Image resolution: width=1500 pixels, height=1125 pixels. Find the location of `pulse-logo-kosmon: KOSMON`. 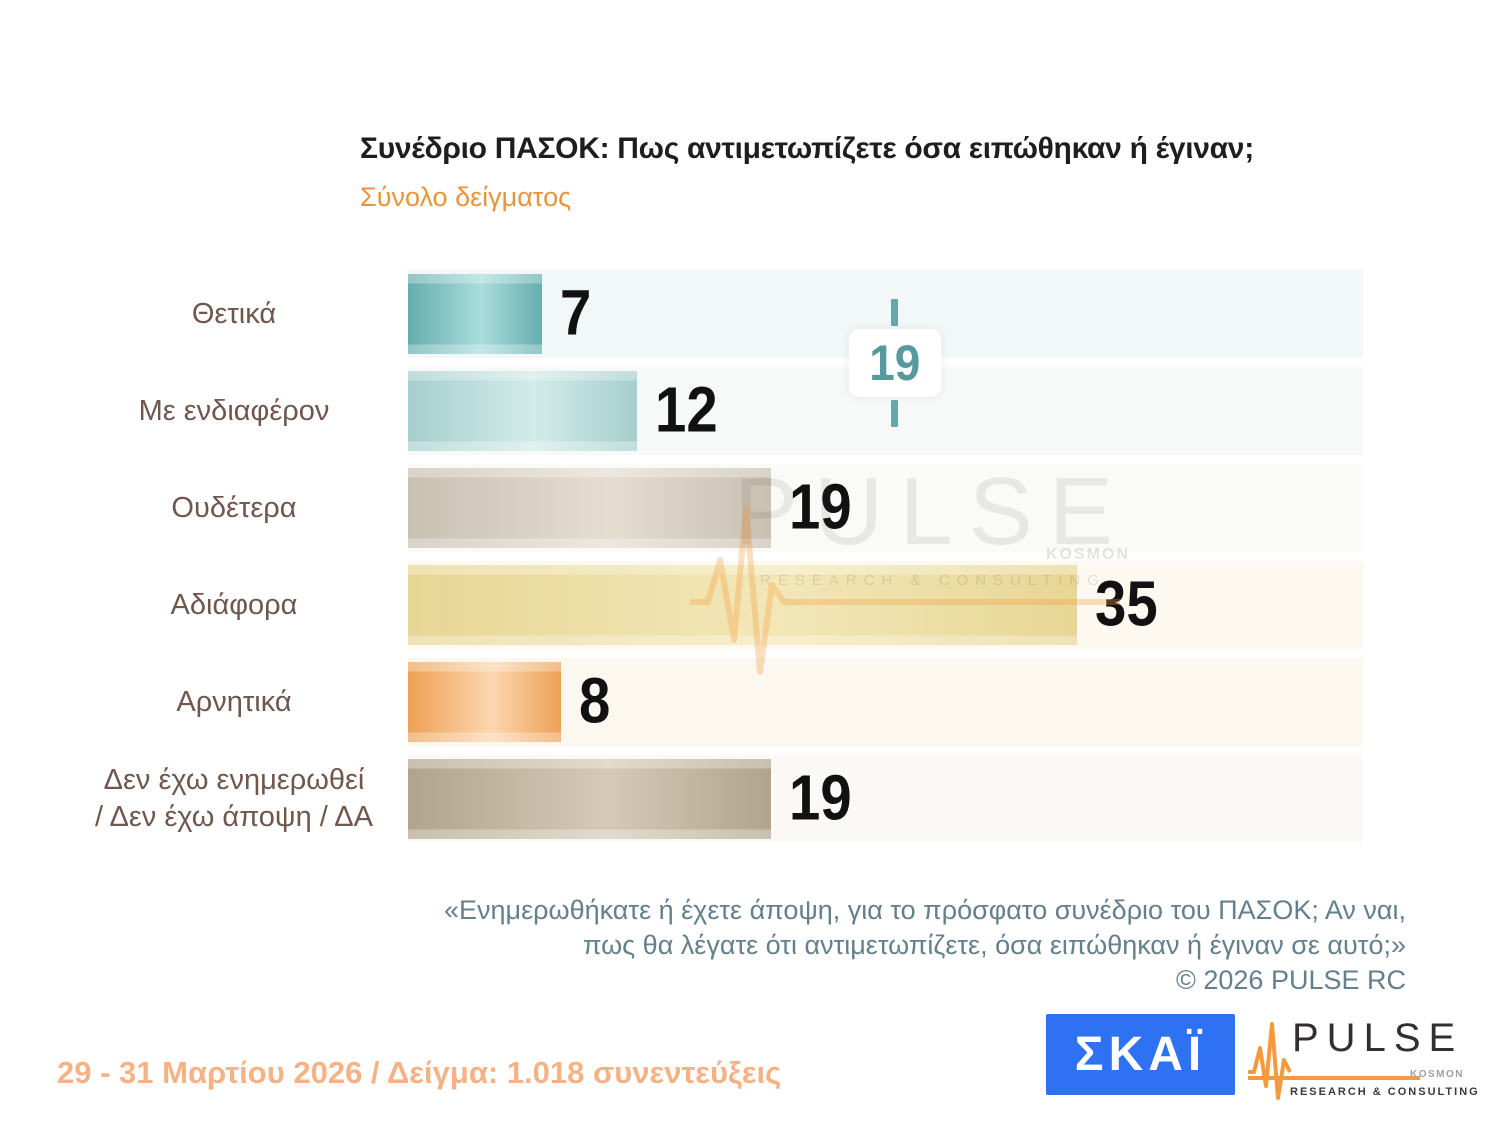

pulse-logo-kosmon: KOSMON is located at coordinates (1437, 1074).